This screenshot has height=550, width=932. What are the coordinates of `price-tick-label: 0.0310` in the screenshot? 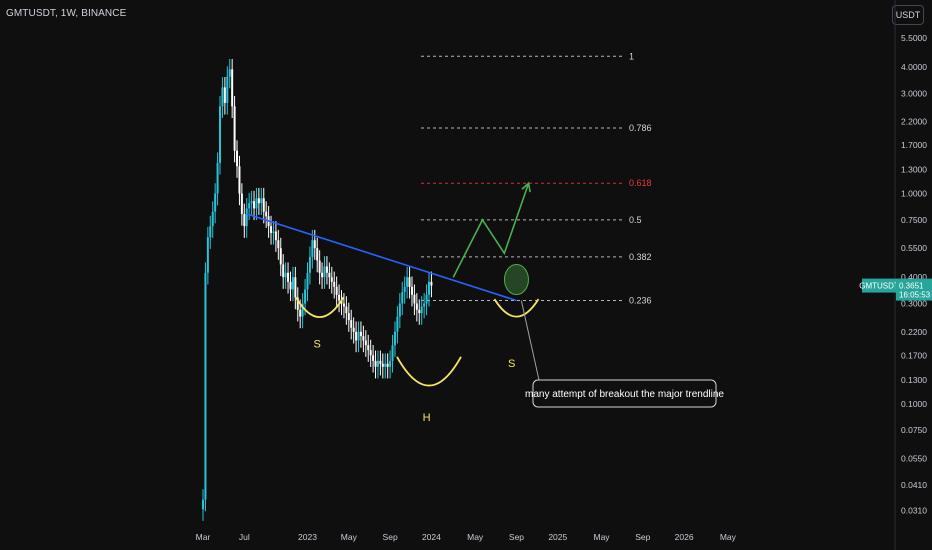 It's located at (914, 511).